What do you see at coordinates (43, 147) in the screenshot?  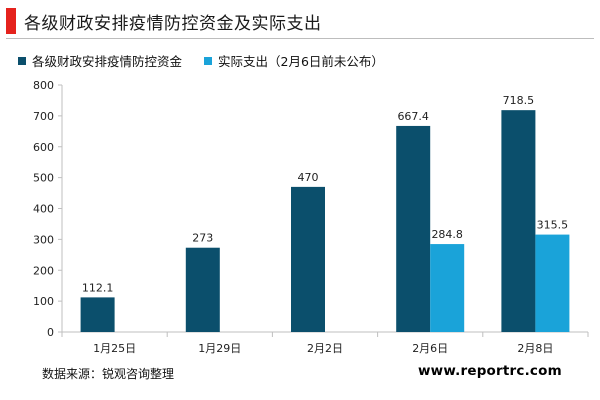 I see `y-tick-label: 600` at bounding box center [43, 147].